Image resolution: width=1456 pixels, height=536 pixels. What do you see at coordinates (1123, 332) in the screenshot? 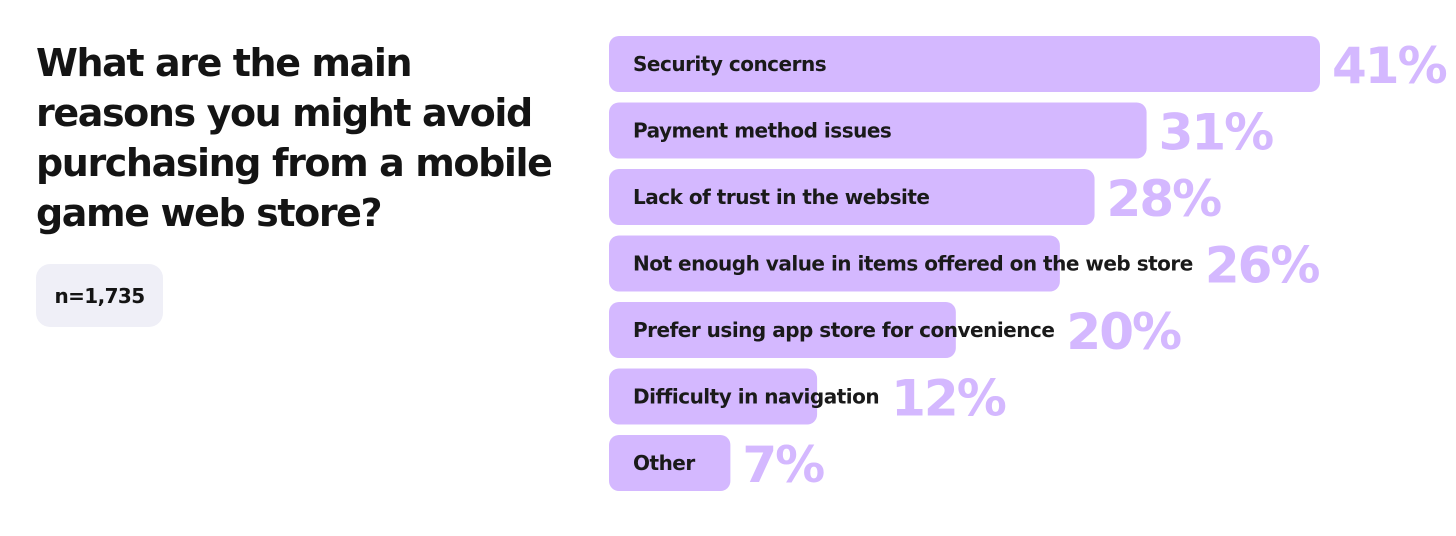
I see `bar-value-prefer-using-app-store-for-convenience: 20%` at bounding box center [1123, 332].